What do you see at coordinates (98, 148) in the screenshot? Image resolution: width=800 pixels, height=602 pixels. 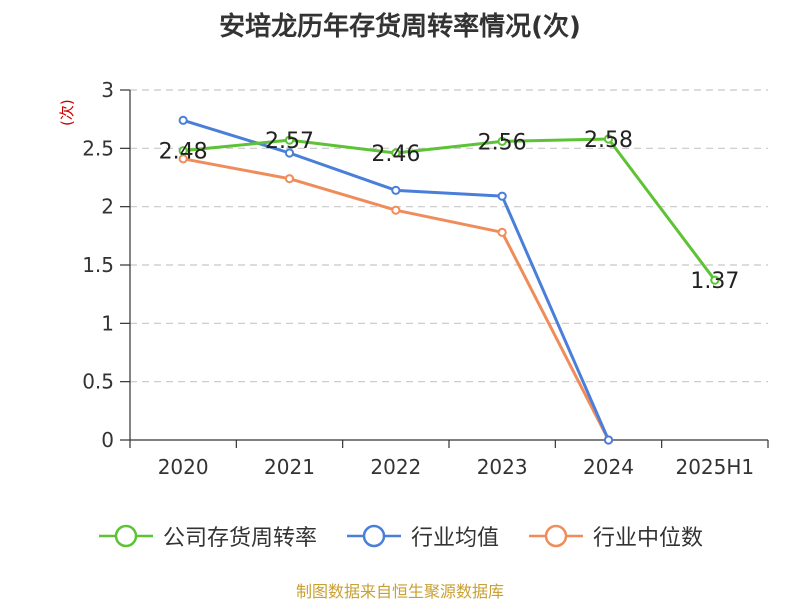 I see `y-tick-label: 2.5` at bounding box center [98, 148].